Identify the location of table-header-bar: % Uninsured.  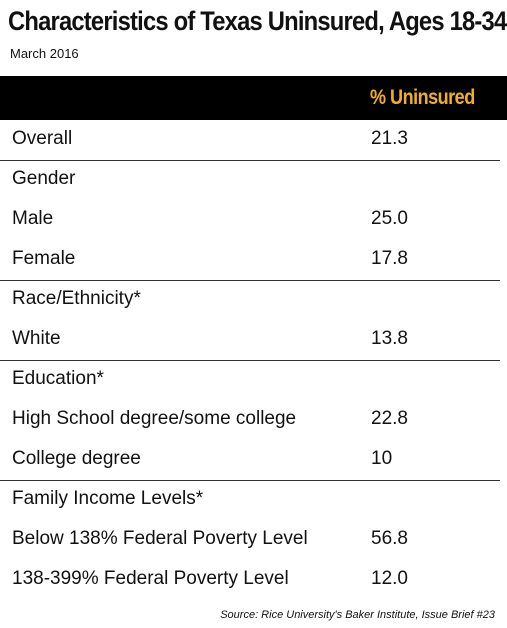
(253, 98).